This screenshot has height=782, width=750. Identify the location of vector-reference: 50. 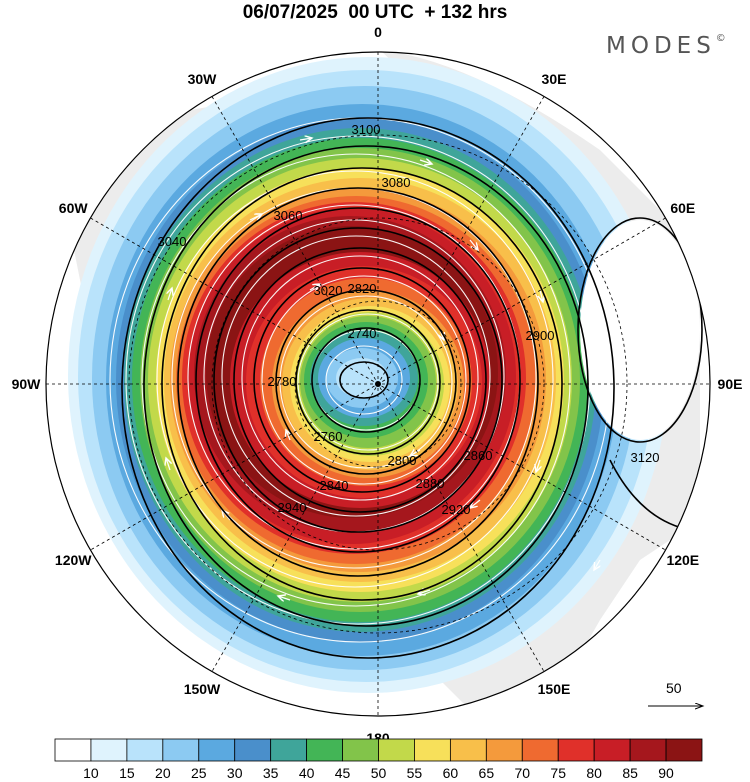
(675, 693).